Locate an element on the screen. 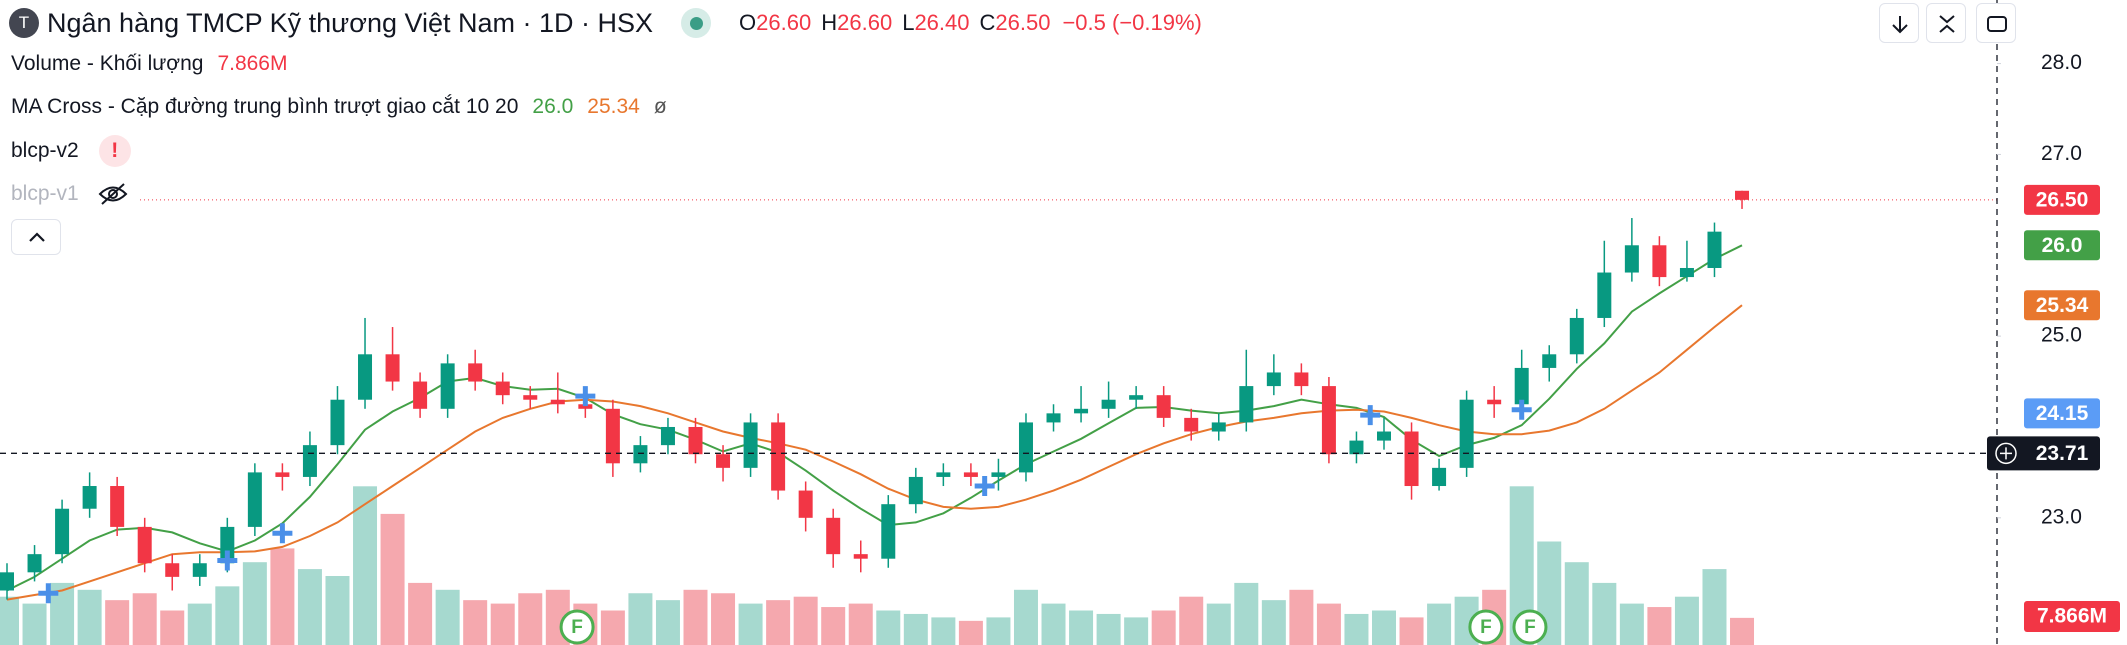  price-badge-label: 26.50 is located at coordinates (2062, 199).